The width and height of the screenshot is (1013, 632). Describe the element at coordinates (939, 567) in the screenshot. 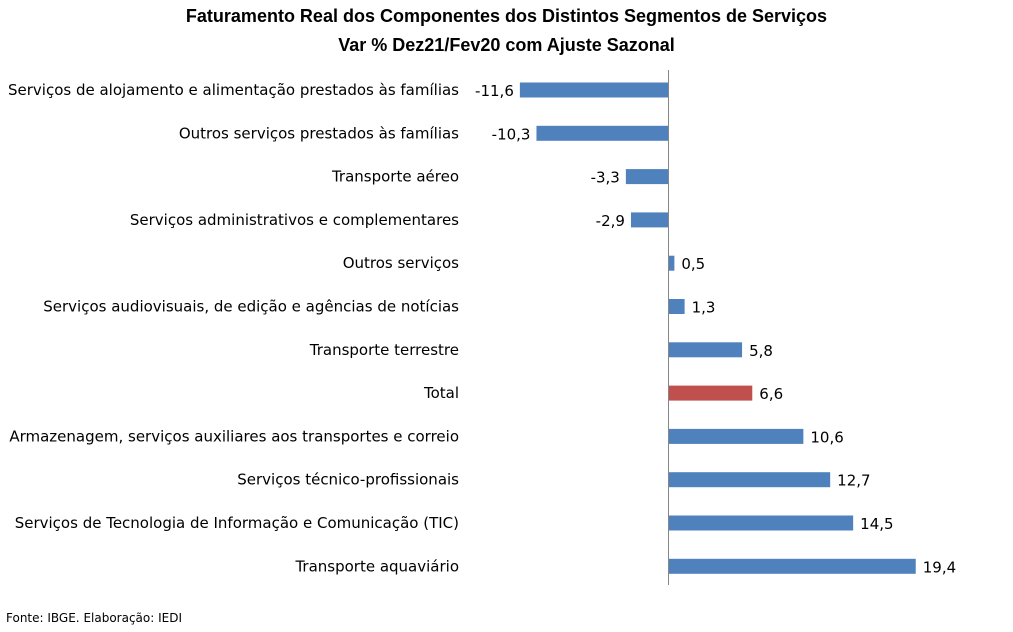

I see `value-label-11: 19,4` at that location.